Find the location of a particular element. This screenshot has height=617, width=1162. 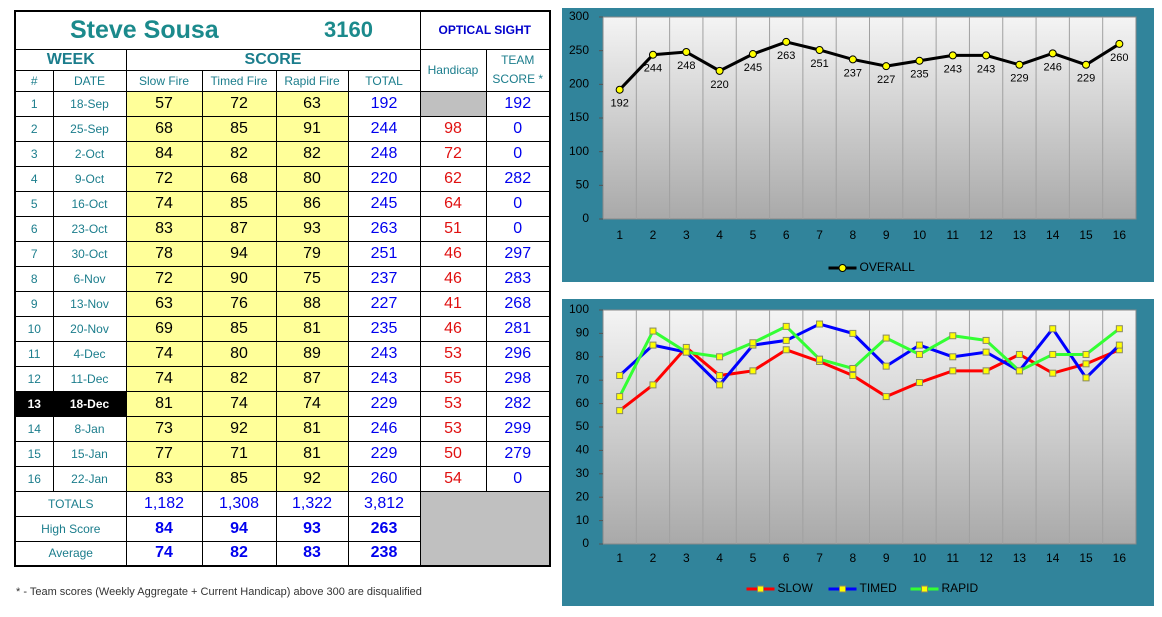

week-row: 8 6-Nov 72 90 75 237 46 283 is located at coordinates (282, 278).